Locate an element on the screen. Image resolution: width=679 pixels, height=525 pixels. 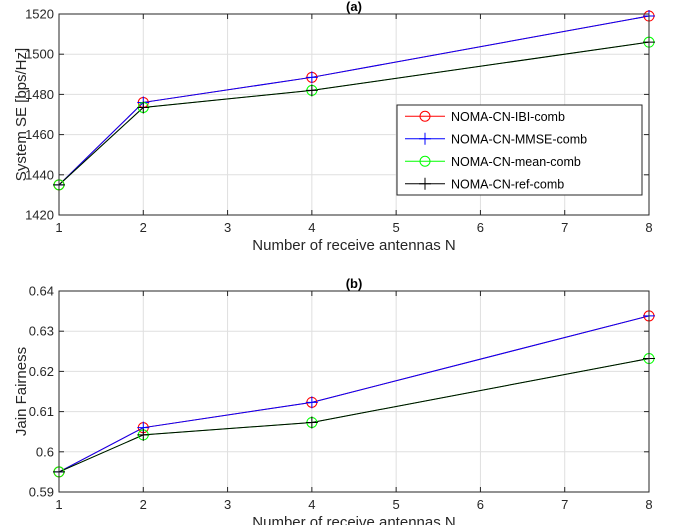
legend-item: NOMA-CN-IBI-comb is located at coordinates (485, 117).